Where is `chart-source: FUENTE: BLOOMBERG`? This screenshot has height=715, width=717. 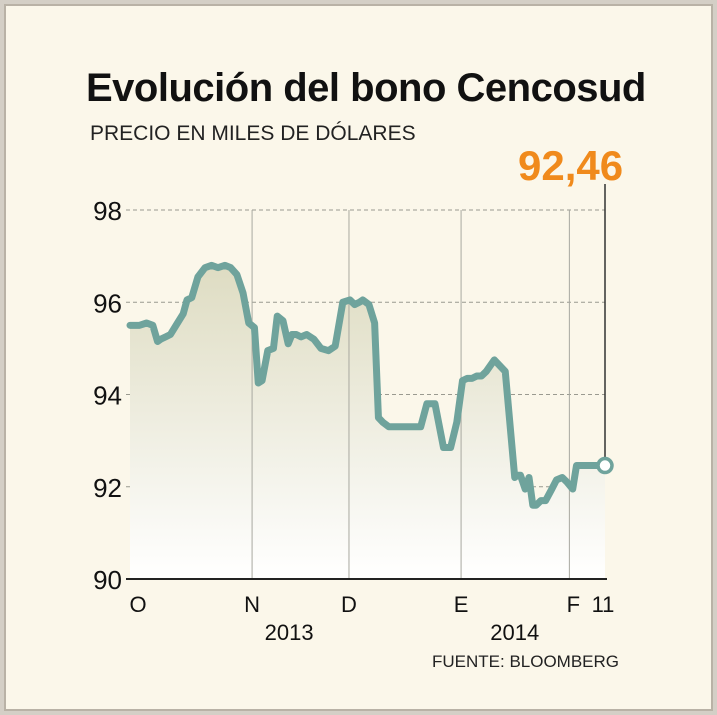 chart-source: FUENTE: BLOOMBERG is located at coordinates (526, 661).